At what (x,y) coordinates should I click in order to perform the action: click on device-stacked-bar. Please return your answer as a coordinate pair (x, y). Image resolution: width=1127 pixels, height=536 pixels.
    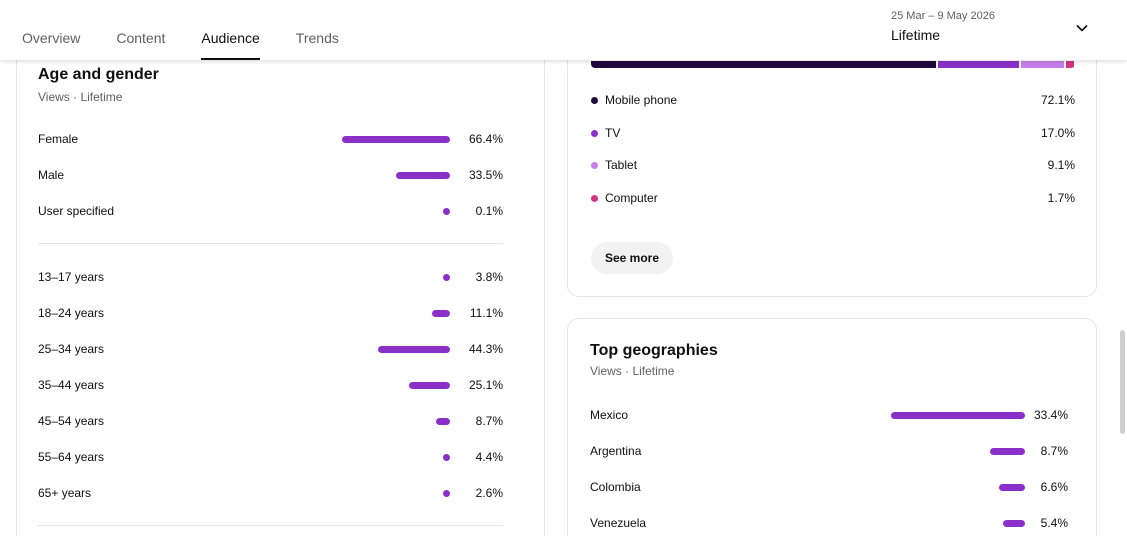
    Looking at the image, I should click on (833, 64).